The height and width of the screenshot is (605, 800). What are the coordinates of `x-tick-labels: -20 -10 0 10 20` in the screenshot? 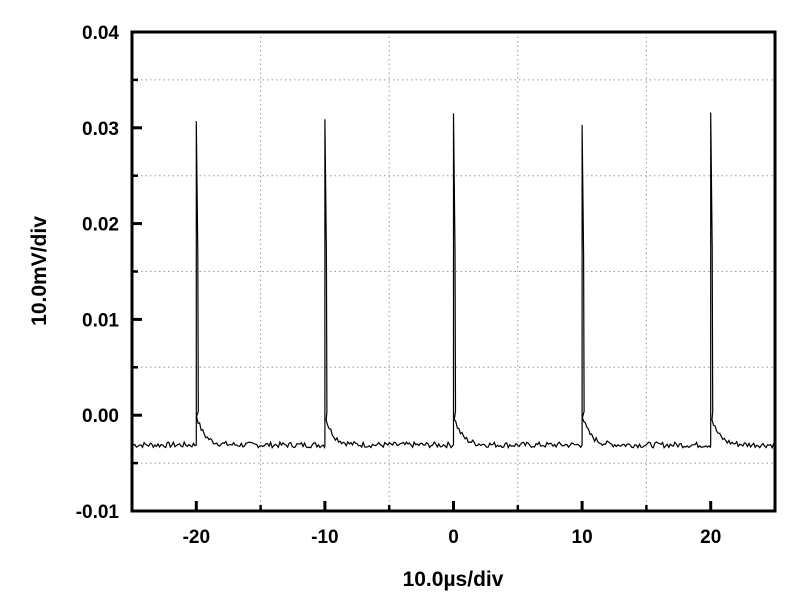 It's located at (452, 537).